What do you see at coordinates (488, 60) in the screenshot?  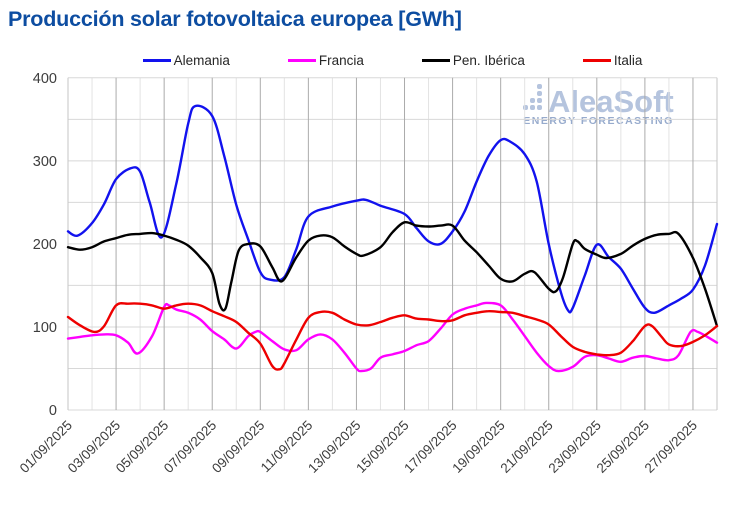 I see `legend-label: Pen. Ibérica` at bounding box center [488, 60].